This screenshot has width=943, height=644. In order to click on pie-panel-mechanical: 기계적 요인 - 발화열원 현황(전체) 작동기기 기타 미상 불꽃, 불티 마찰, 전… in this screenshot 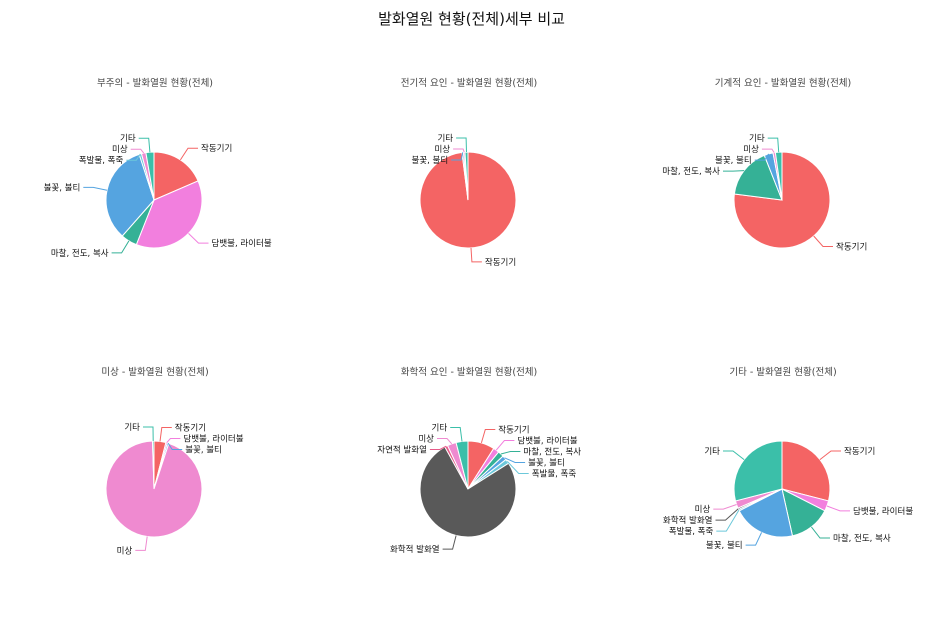, I will do `click(783, 215)`.